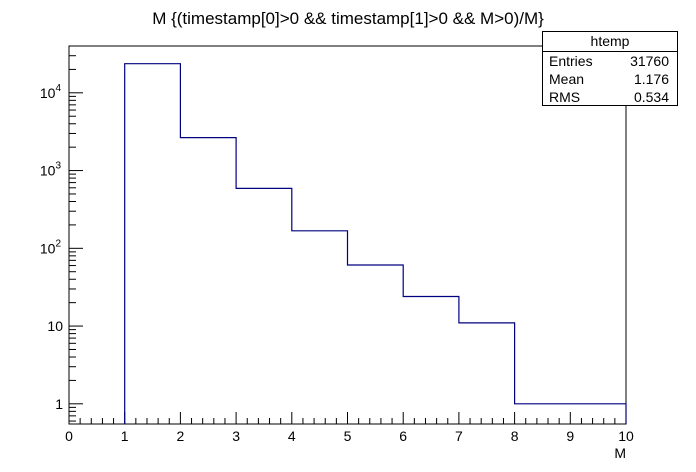 The image size is (696, 472). Describe the element at coordinates (571, 61) in the screenshot. I see `stats-label: Entries` at that location.